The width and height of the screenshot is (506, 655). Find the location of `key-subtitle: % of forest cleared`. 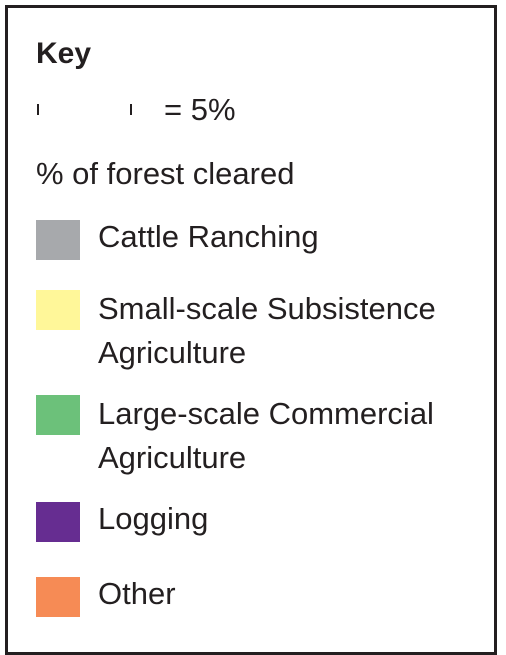

key-subtitle: % of forest cleared is located at coordinates (165, 173).